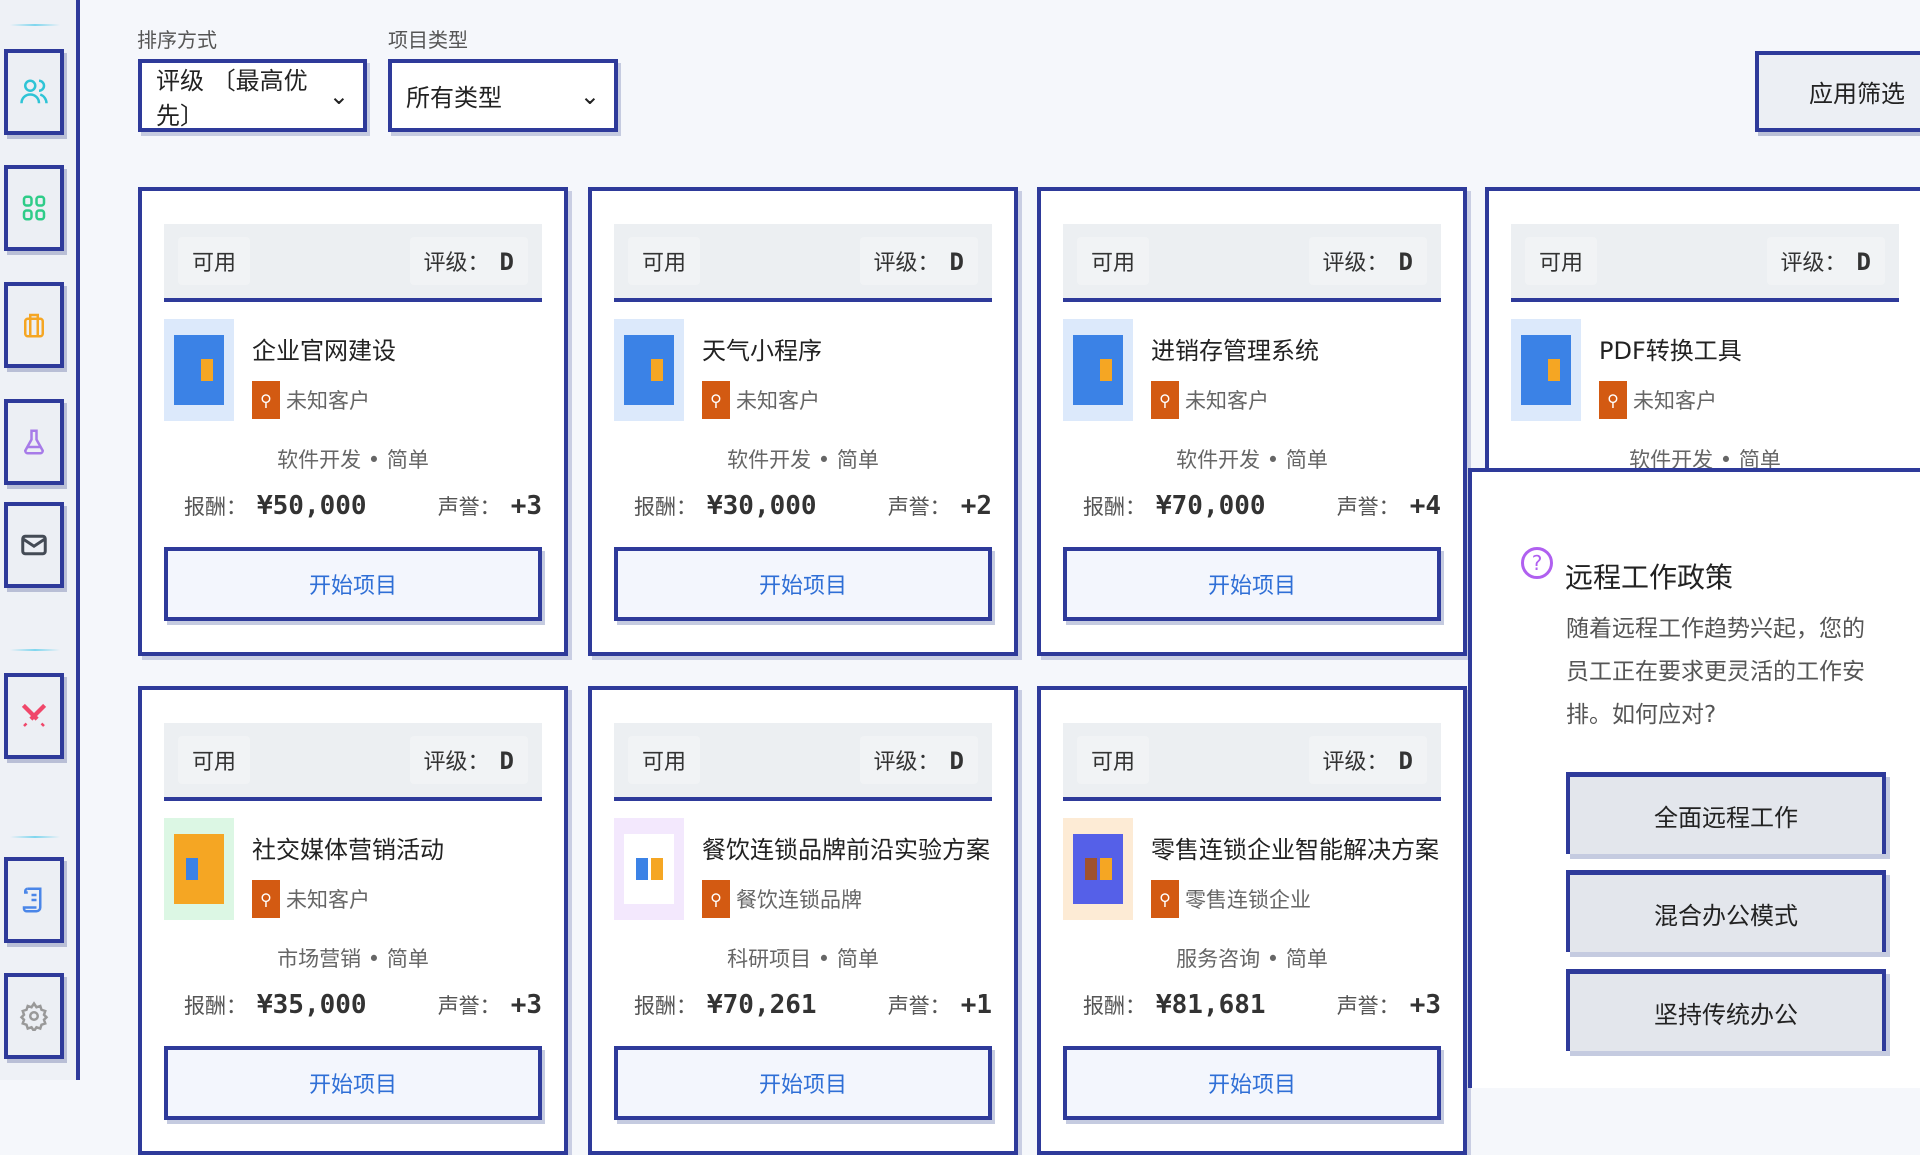 Image resolution: width=1920 pixels, height=1155 pixels. Describe the element at coordinates (1262, 1005) in the screenshot. I see `reward-row: 报酬： ¥81,681 声誉： +3` at that location.